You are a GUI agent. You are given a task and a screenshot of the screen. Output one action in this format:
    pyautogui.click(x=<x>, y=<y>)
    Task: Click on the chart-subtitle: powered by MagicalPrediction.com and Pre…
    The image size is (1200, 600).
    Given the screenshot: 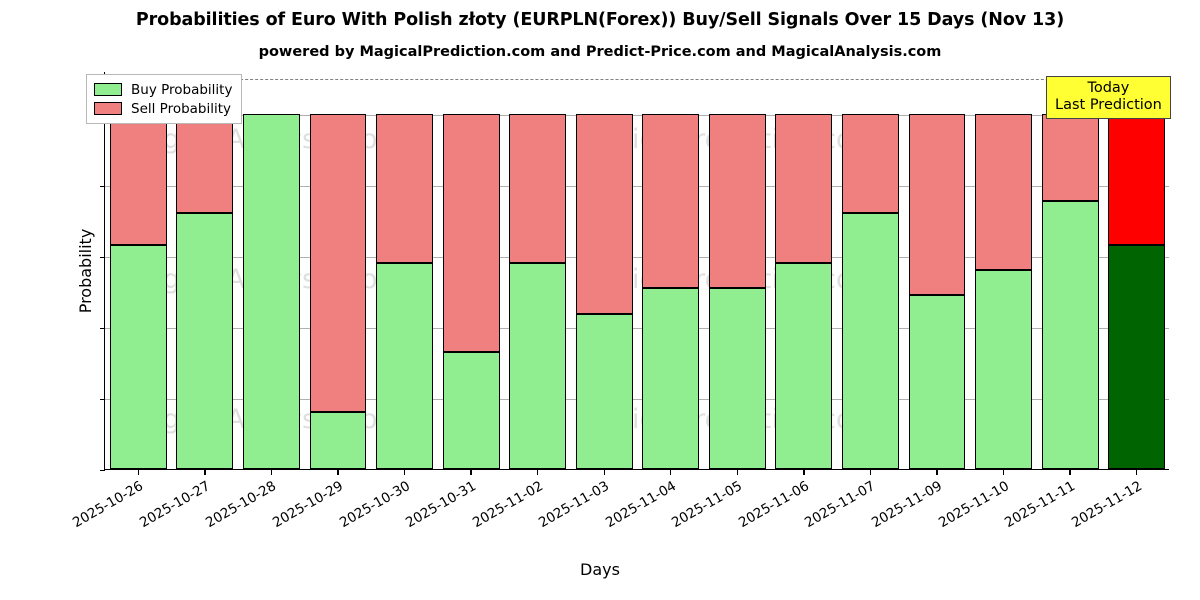 What is the action you would take?
    pyautogui.click(x=600, y=52)
    